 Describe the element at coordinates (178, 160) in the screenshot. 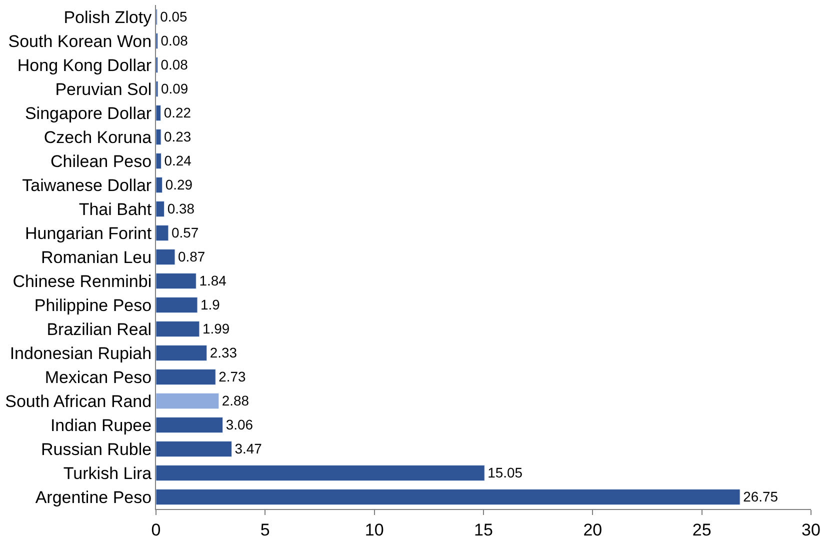

I see `data-label: 0.24` at that location.